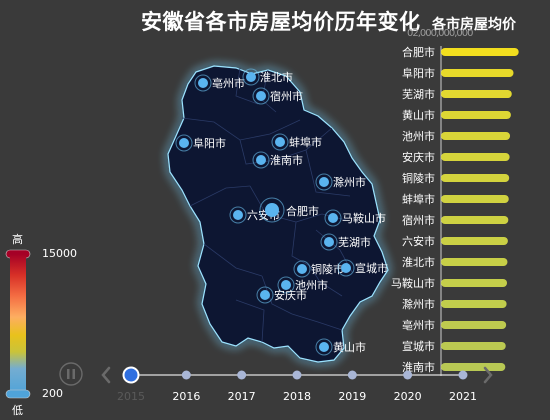 The width and height of the screenshot is (550, 420). What do you see at coordinates (71, 374) in the screenshot?
I see `pause-icon` at bounding box center [71, 374].